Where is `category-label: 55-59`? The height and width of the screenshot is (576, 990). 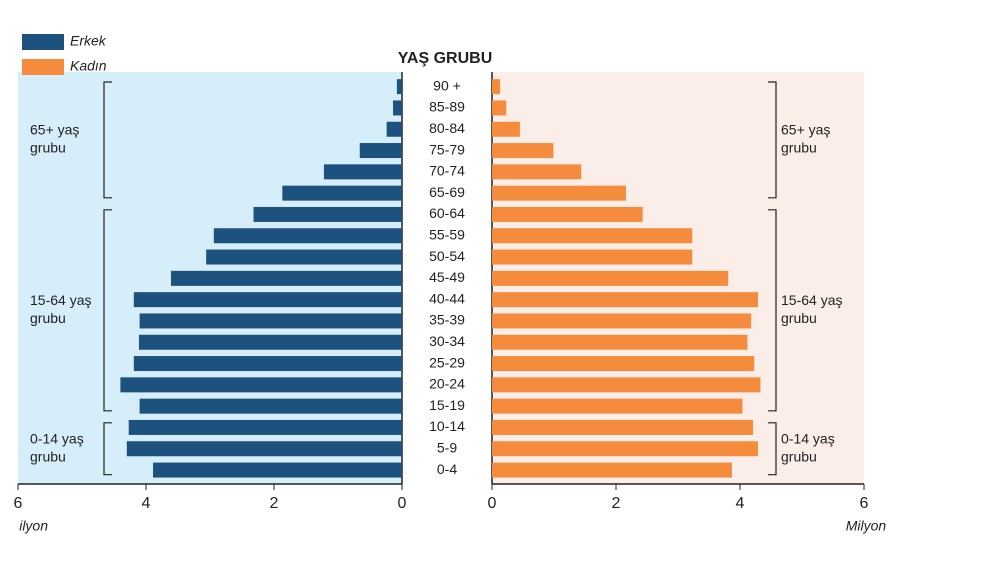
category-label: 55-59 is located at coordinates (447, 234).